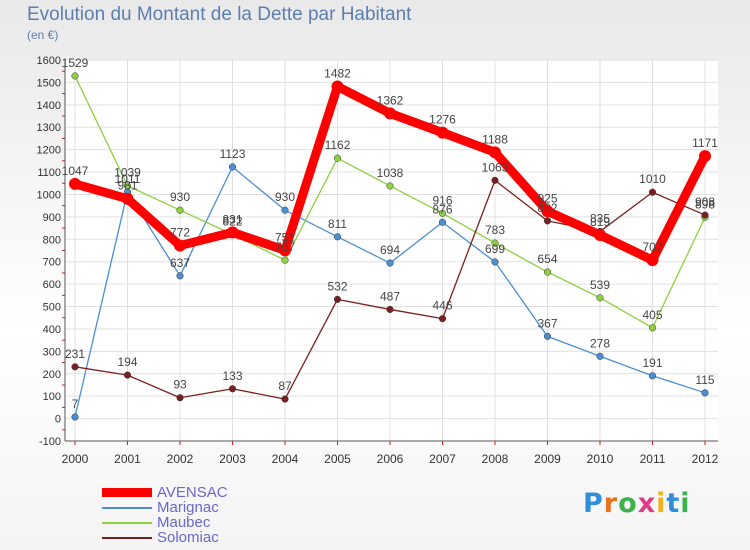  Describe the element at coordinates (390, 100) in the screenshot. I see `data-label-avensac: 1362` at that location.